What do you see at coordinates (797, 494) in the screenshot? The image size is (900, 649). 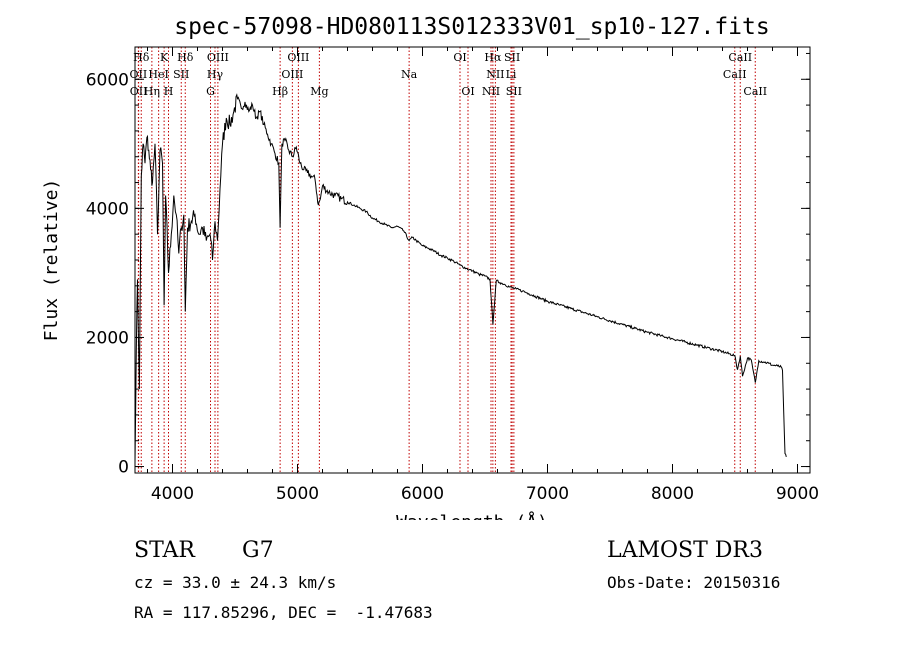 I see `x-tick-label: 9000` at bounding box center [797, 494].